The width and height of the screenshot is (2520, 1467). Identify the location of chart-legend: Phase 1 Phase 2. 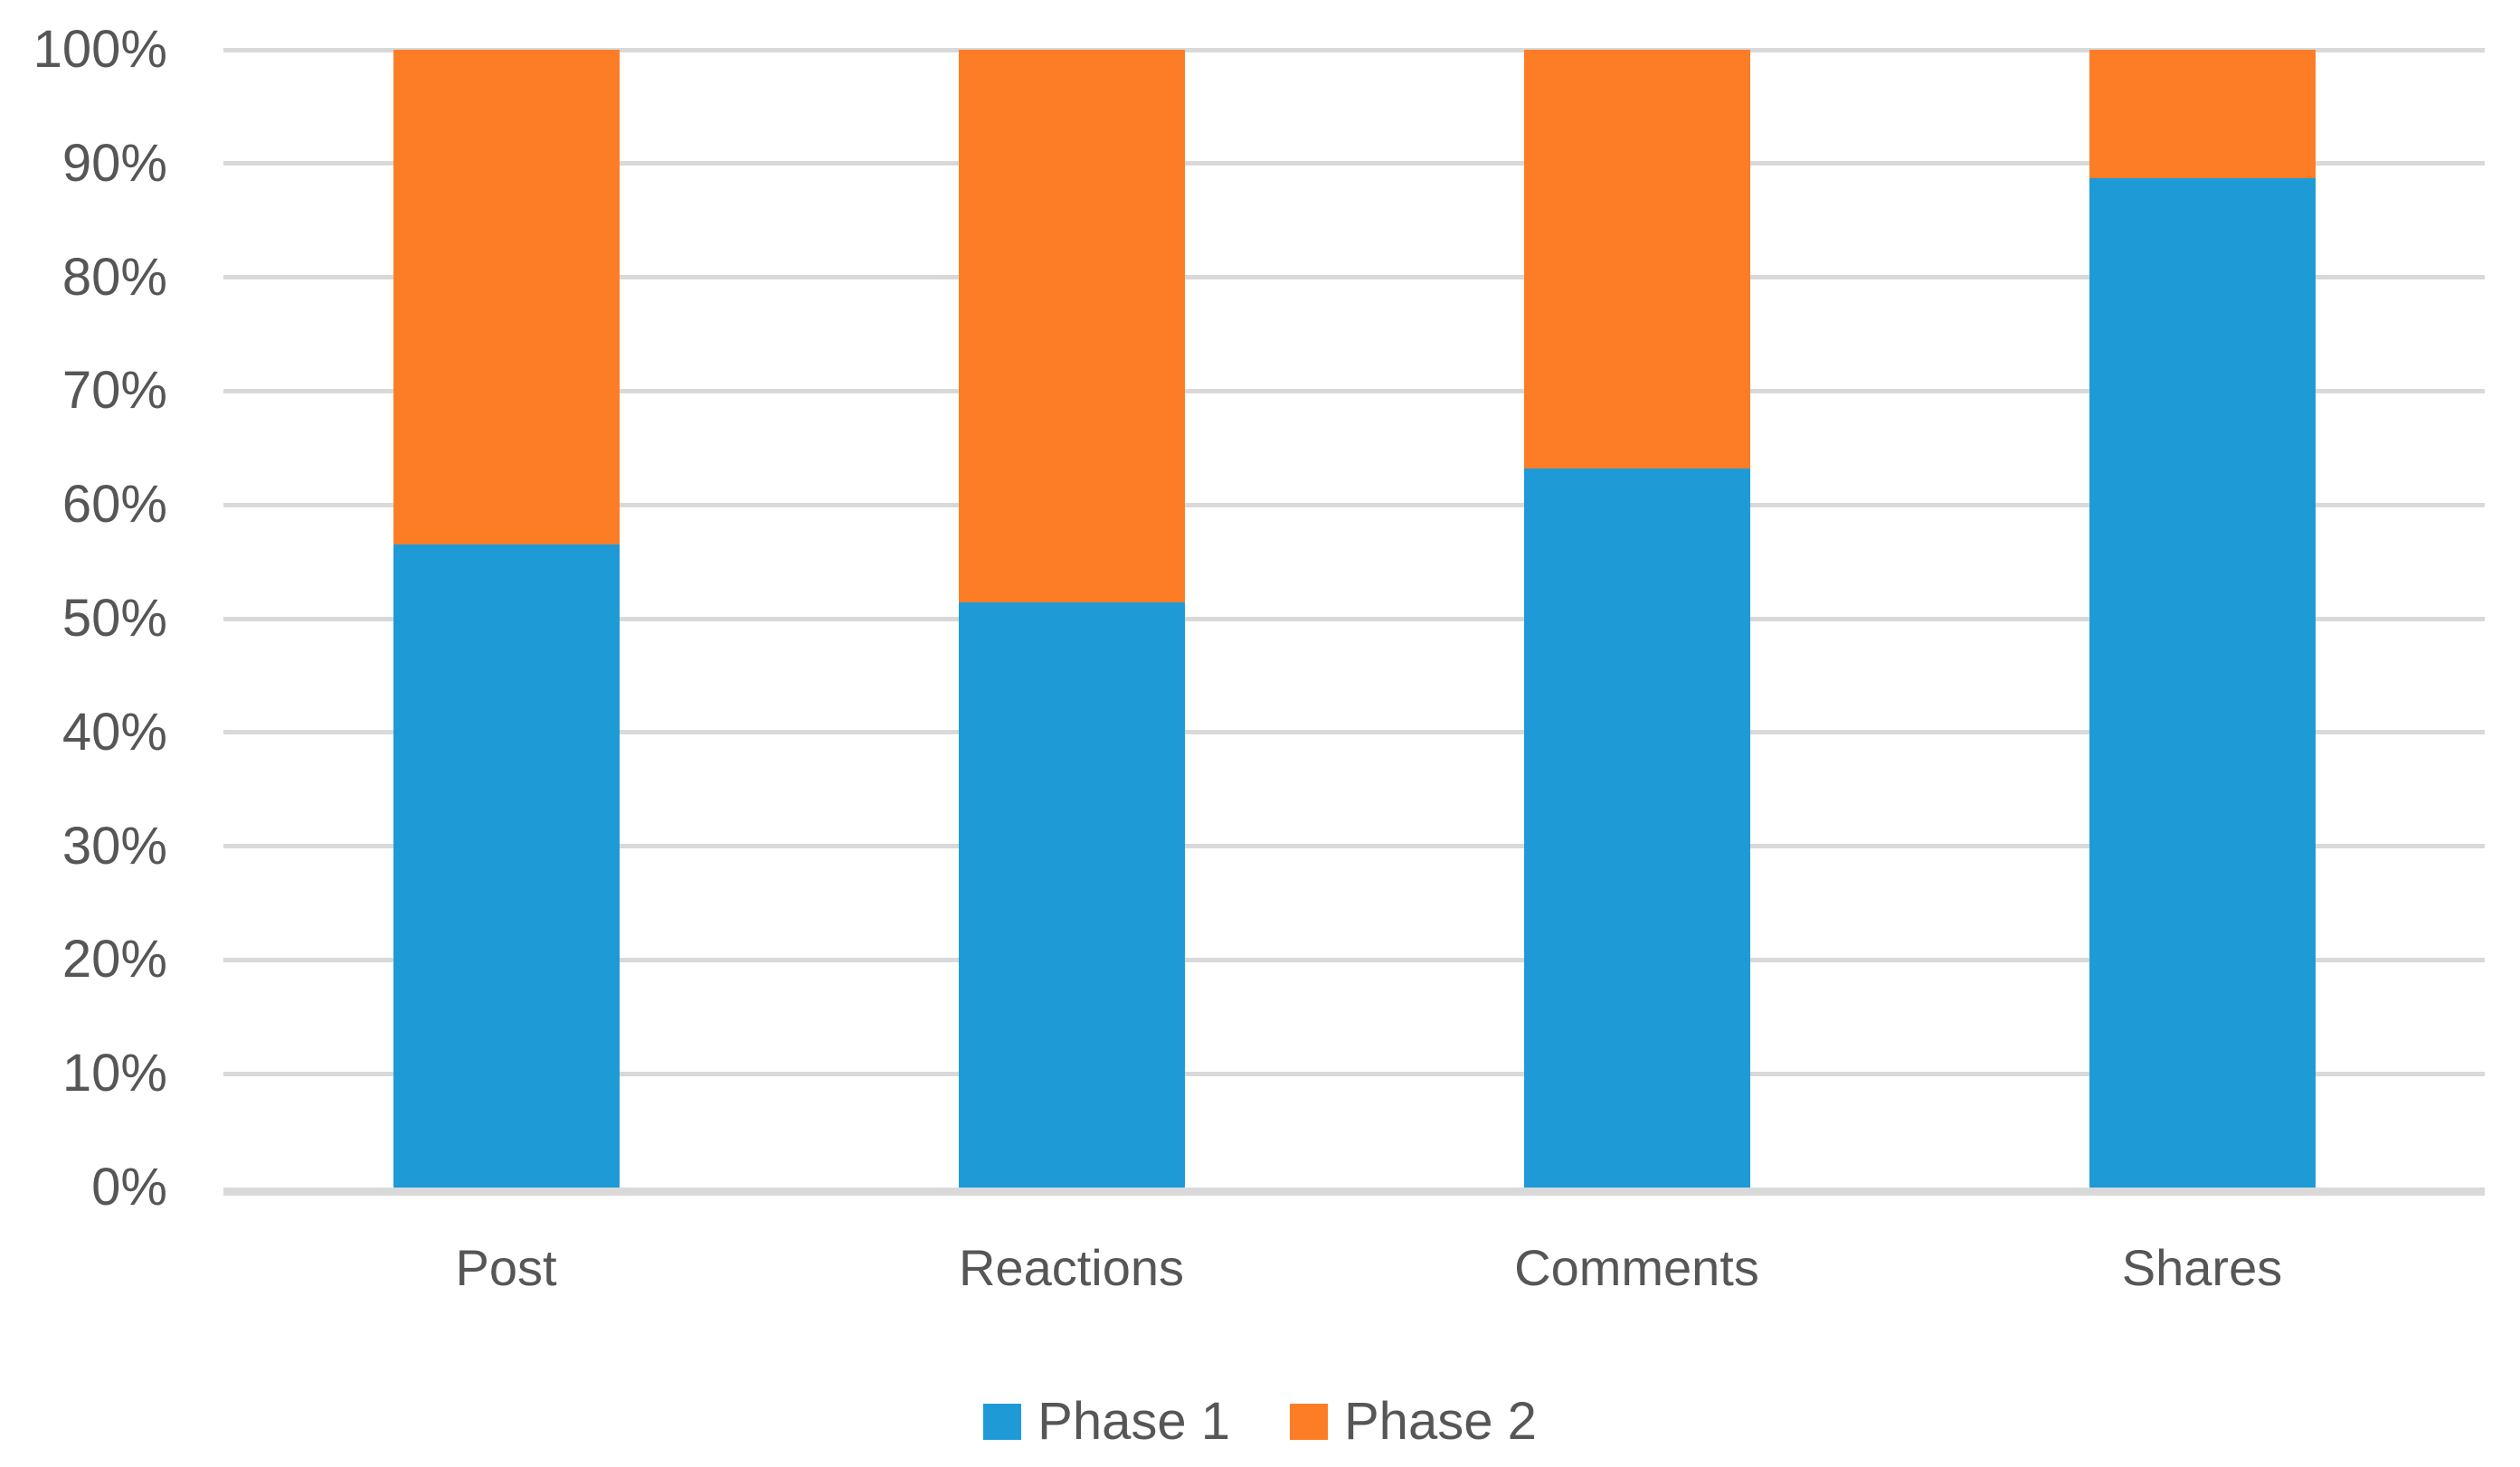
(1260, 1421).